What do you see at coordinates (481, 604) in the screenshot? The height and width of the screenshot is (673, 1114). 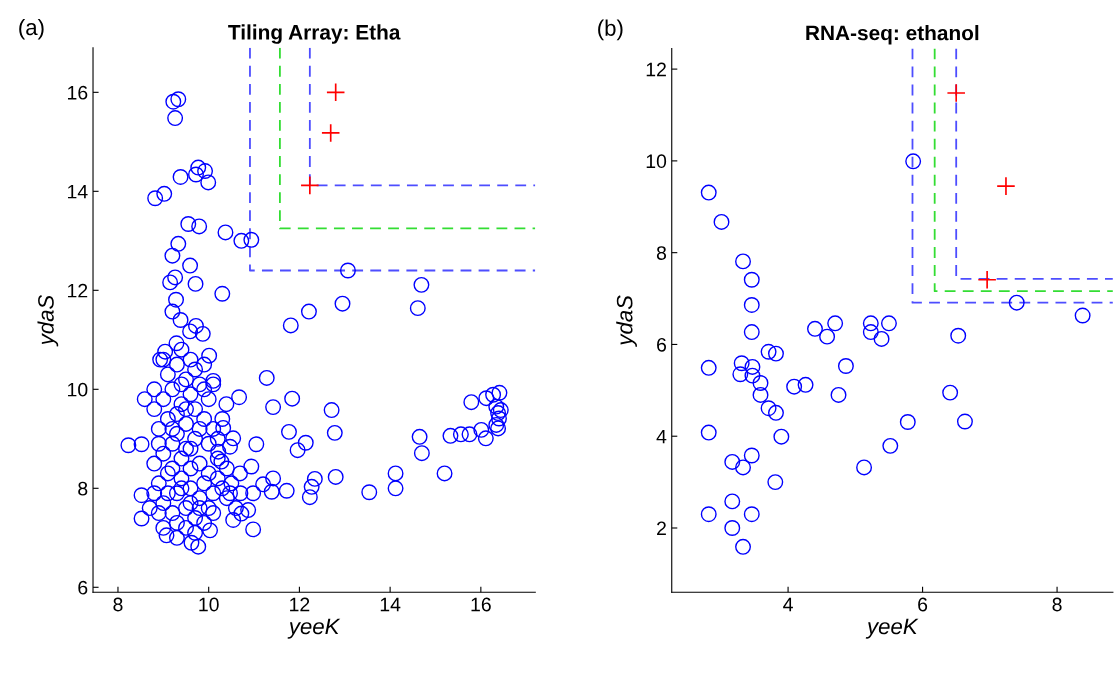 I see `x-tick-label: 16` at bounding box center [481, 604].